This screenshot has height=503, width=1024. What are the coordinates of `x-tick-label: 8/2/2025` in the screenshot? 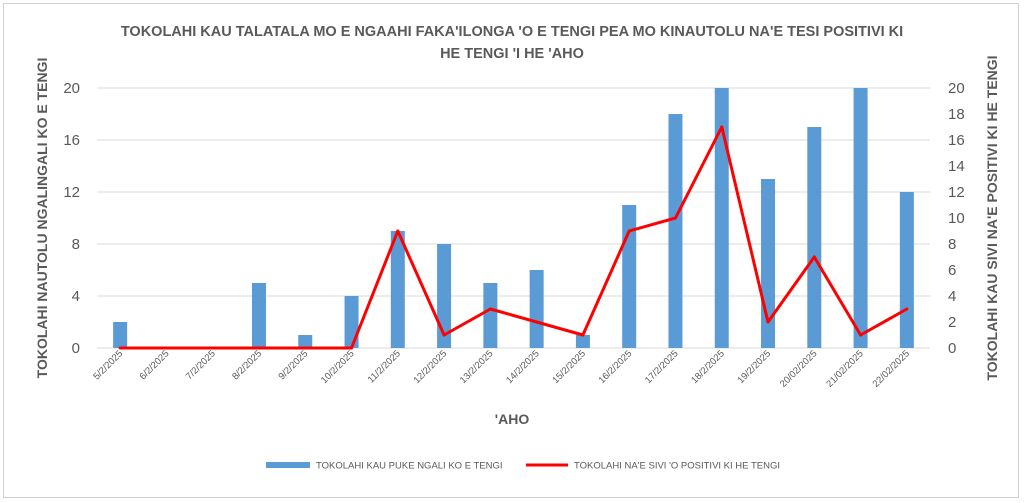 It's located at (247, 365).